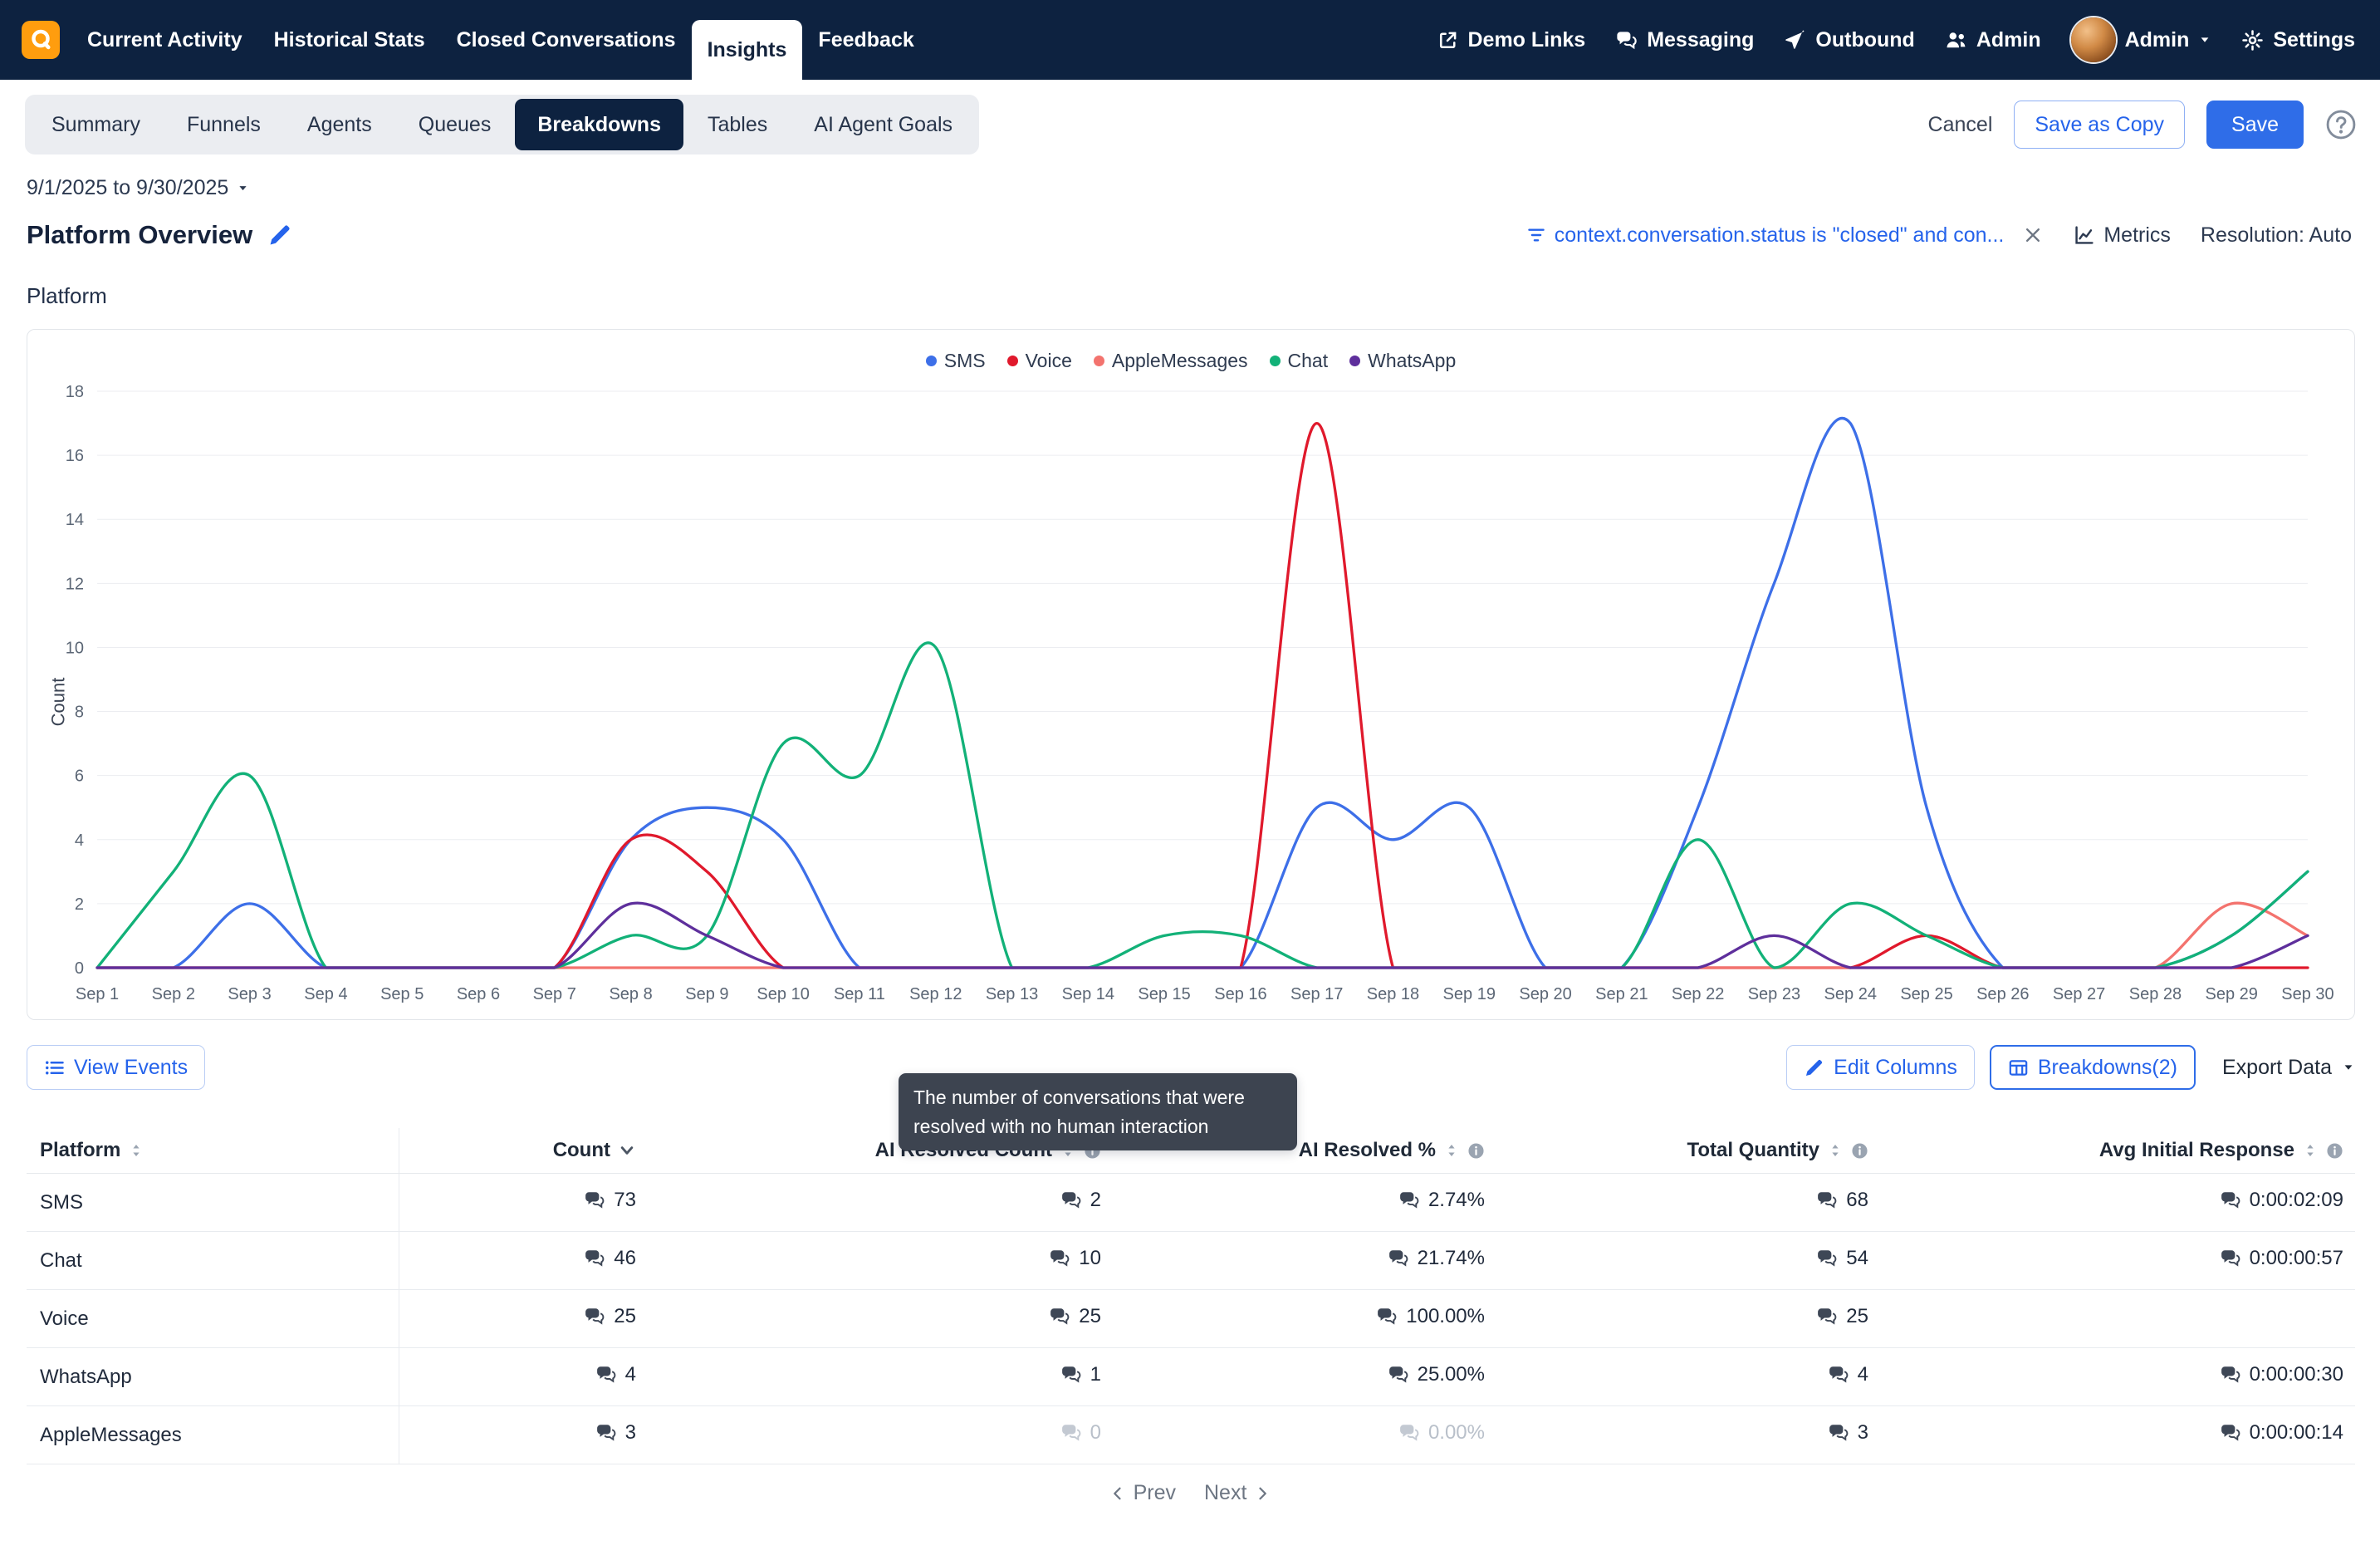 This screenshot has width=2380, height=1555. What do you see at coordinates (737, 125) in the screenshot?
I see `tab-tables: Tables` at bounding box center [737, 125].